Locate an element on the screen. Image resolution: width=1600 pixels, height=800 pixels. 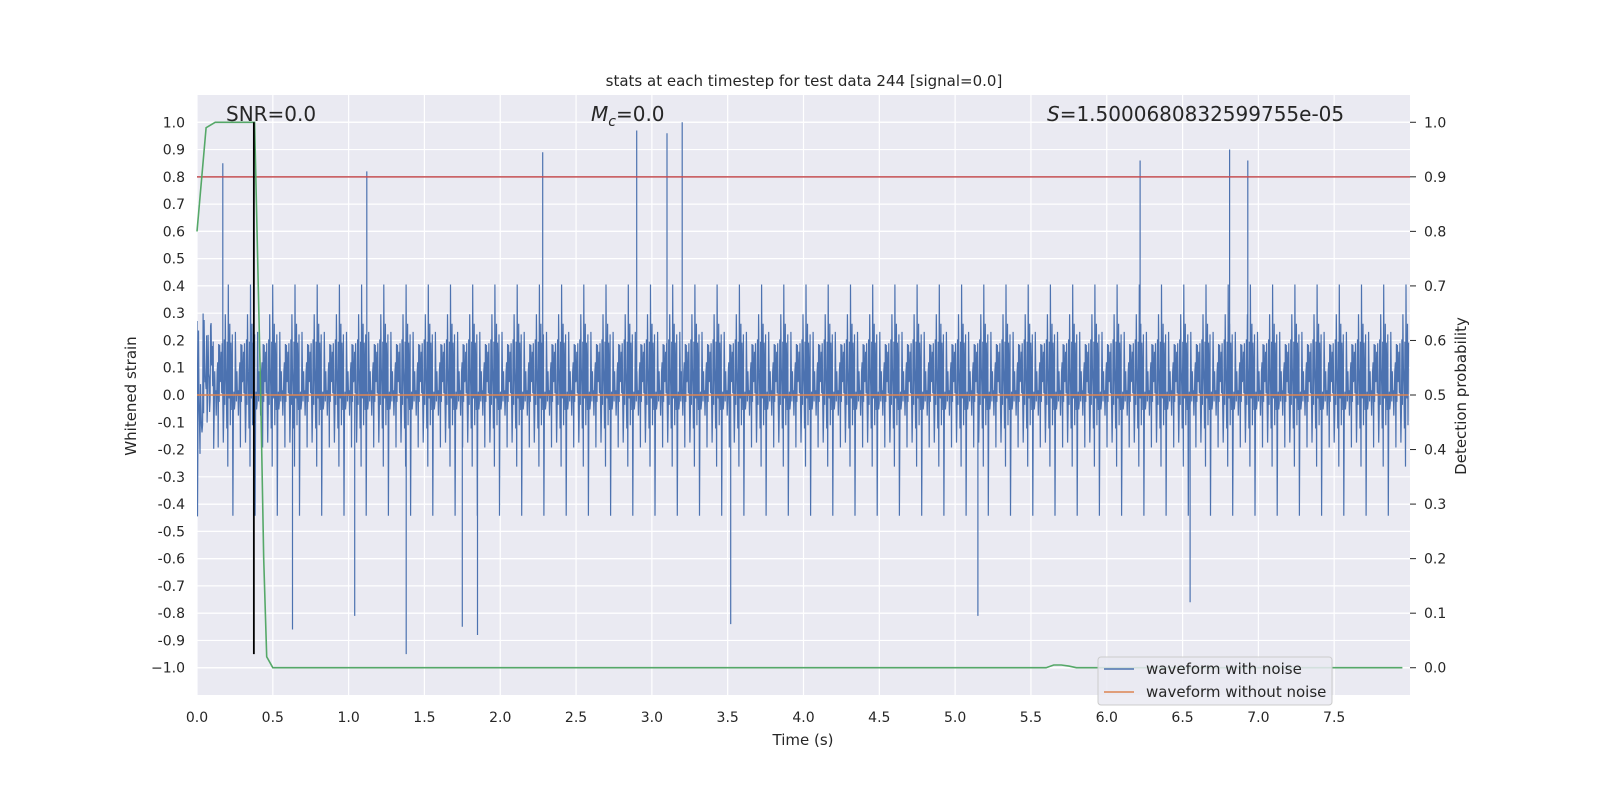
x-tick-label: 3.0 is located at coordinates (652, 718).